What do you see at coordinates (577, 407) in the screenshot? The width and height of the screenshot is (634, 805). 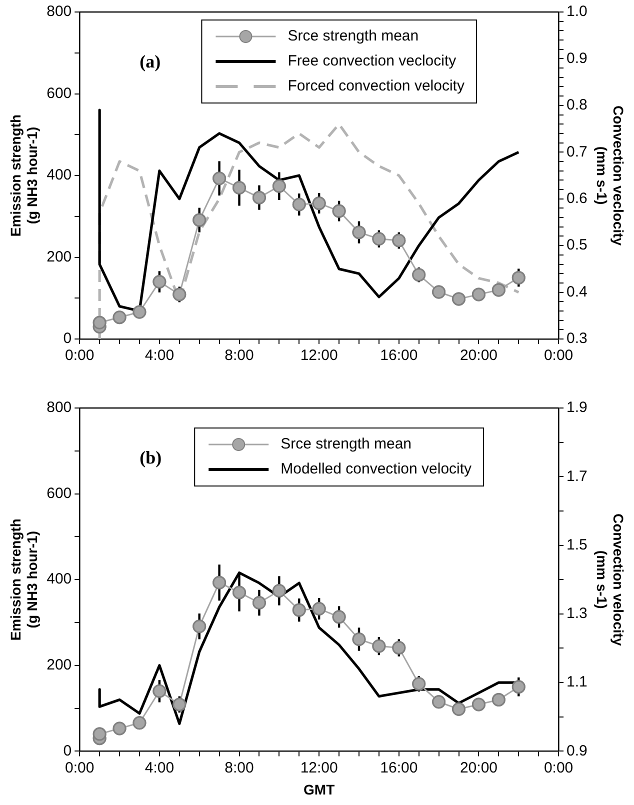 I see `y2-tick-label: 1.9` at bounding box center [577, 407].